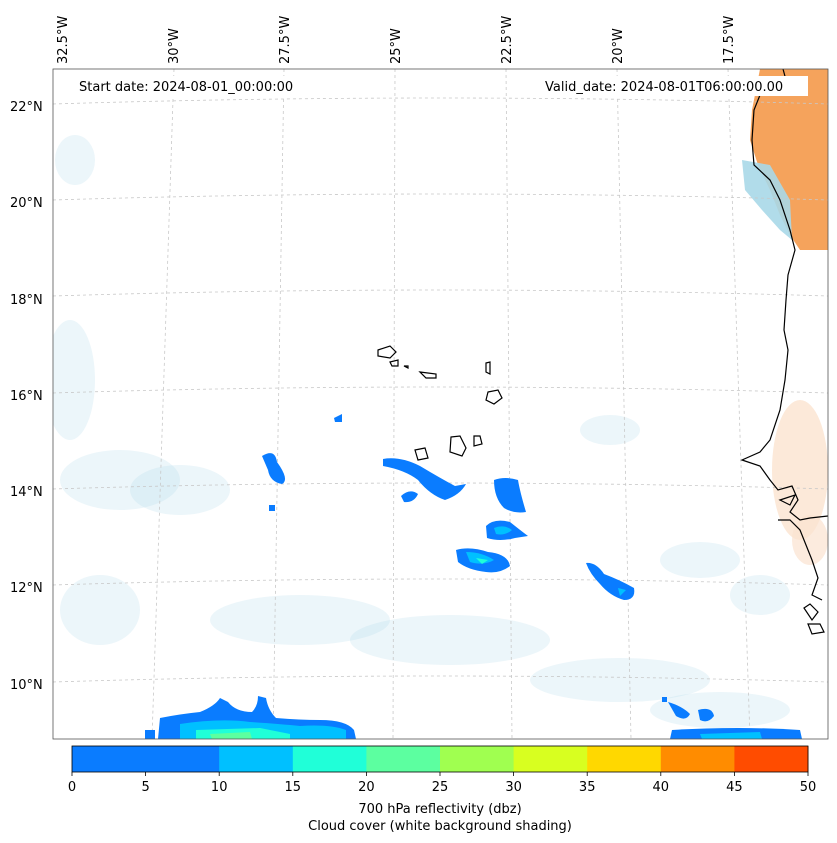  What do you see at coordinates (219, 787) in the screenshot?
I see `colorbar-tick-label: 10` at bounding box center [219, 787].